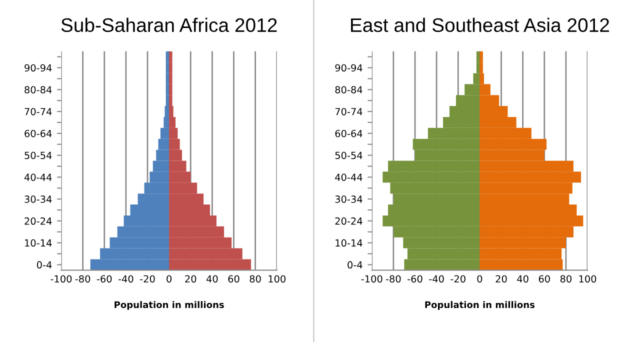 The height and width of the screenshot is (342, 625). What do you see at coordinates (169, 25) in the screenshot?
I see `chart-title: Sub-Saharan Africa 2012` at bounding box center [169, 25].